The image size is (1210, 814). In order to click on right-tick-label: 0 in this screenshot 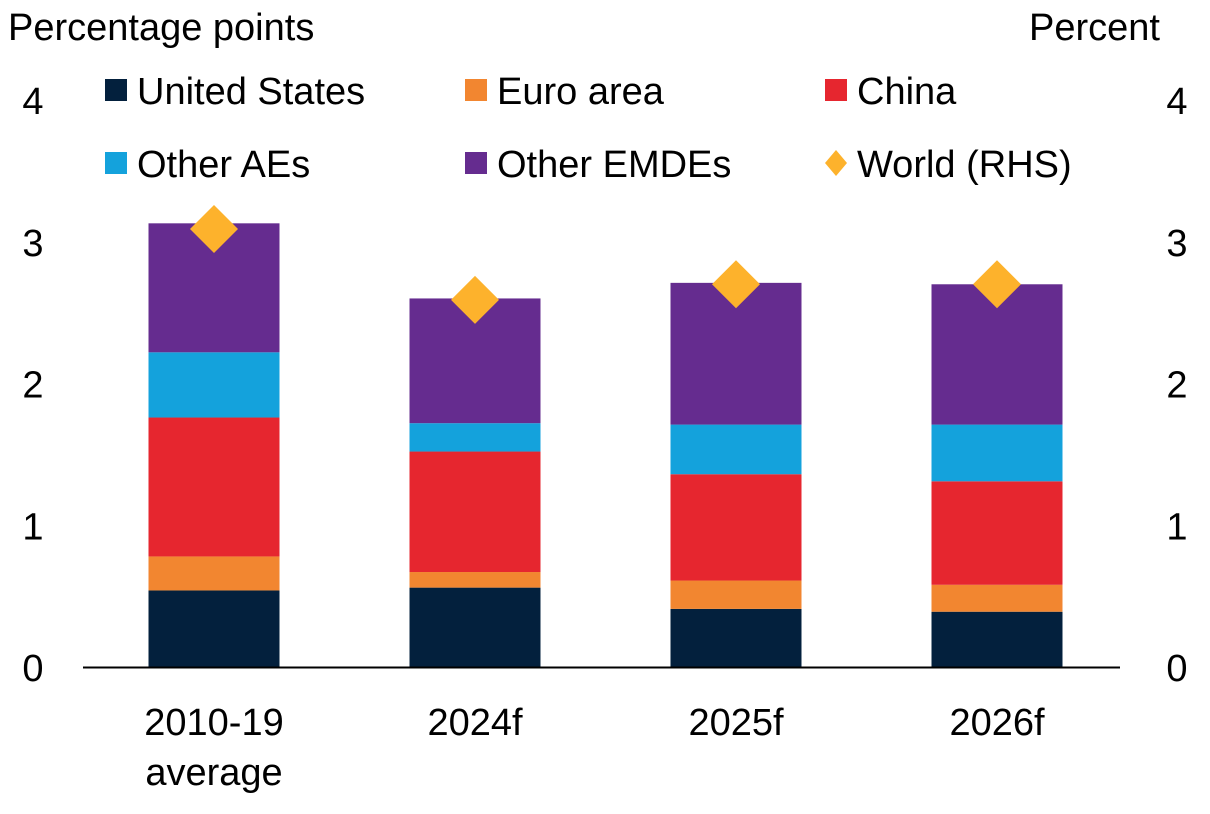, I will do `click(1176, 669)`.